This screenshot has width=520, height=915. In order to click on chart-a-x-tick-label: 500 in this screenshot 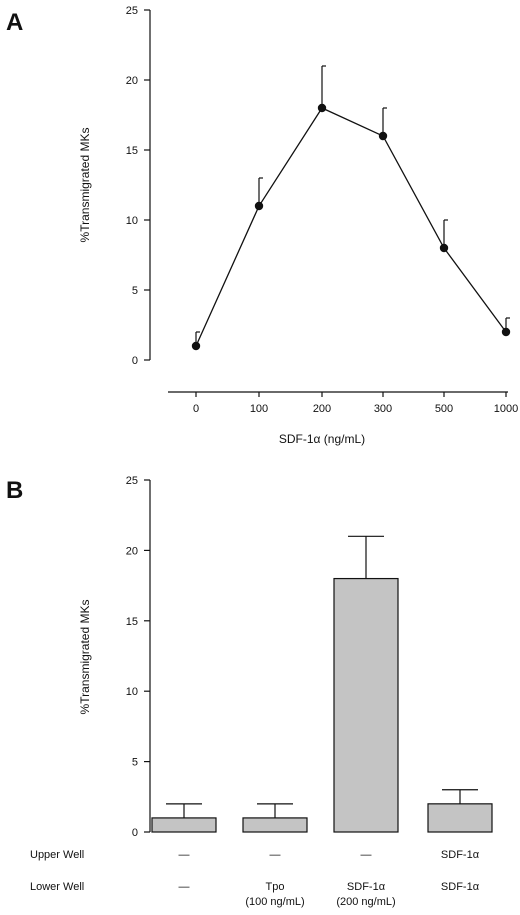, I will do `click(444, 409)`.